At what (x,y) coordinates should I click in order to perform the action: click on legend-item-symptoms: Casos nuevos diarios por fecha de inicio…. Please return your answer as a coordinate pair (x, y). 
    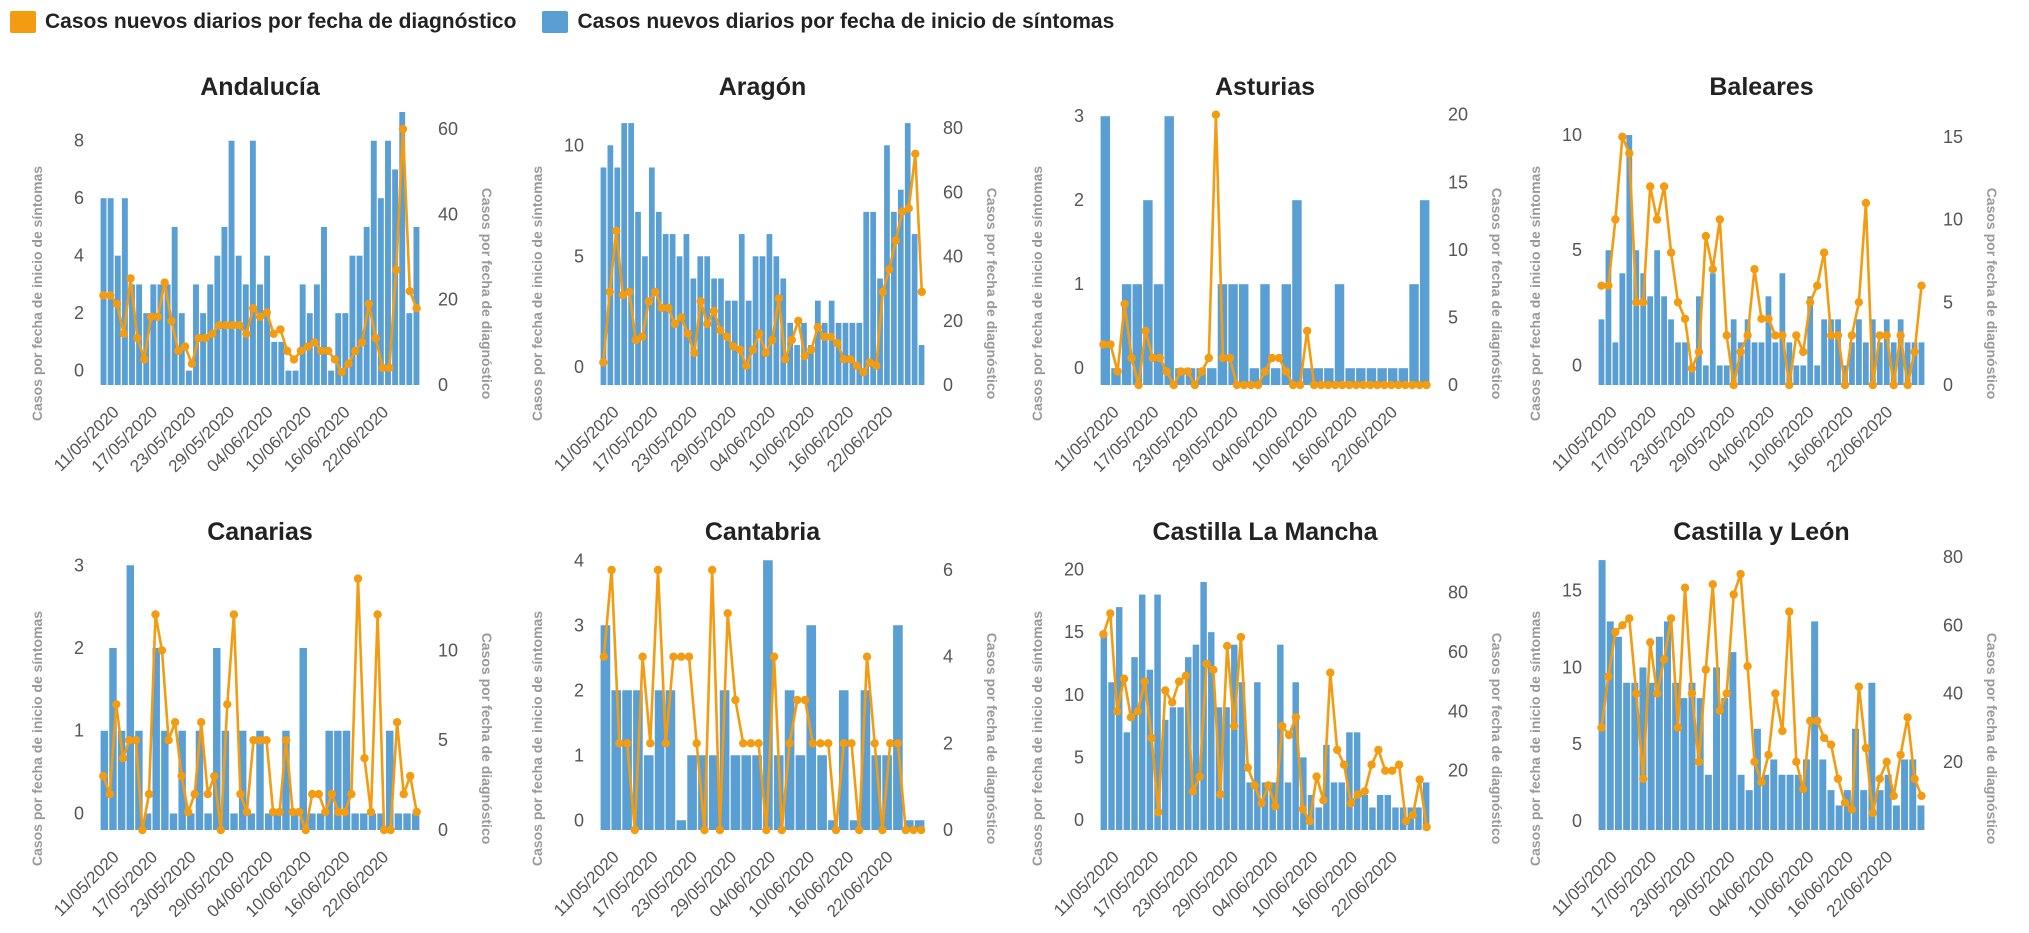
    Looking at the image, I should click on (828, 22).